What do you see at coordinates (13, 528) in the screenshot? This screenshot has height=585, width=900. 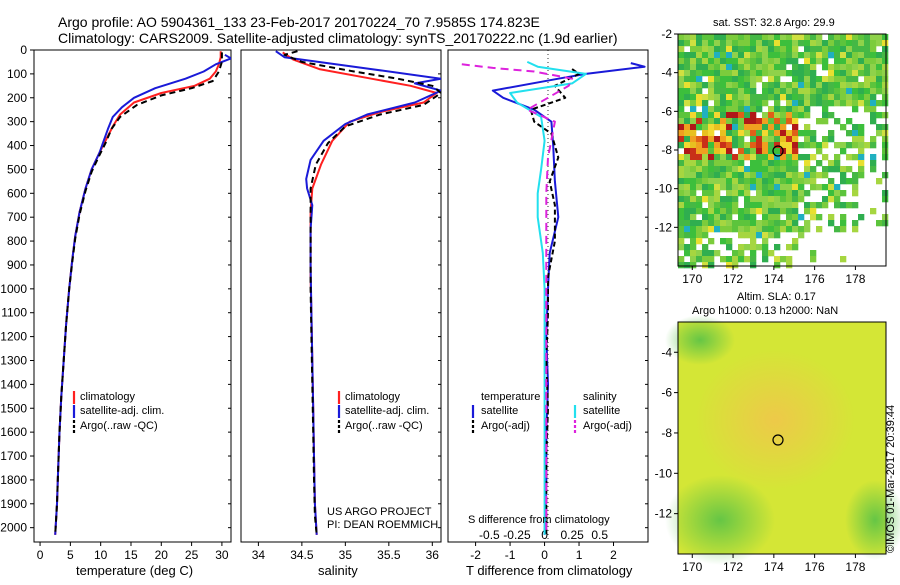 I see `depth-tick-label: 2000` at bounding box center [13, 528].